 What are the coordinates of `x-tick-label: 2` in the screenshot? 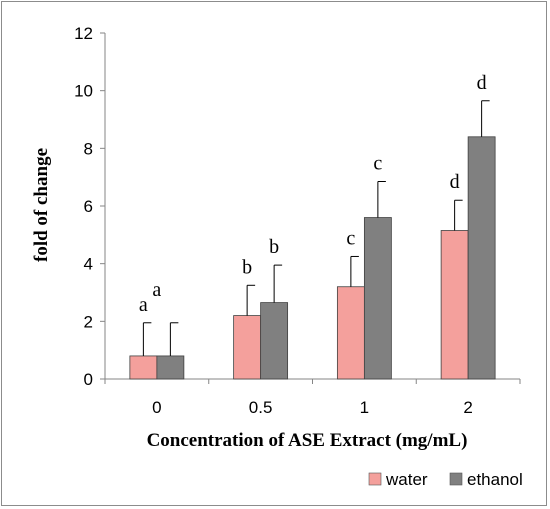 It's located at (467, 407).